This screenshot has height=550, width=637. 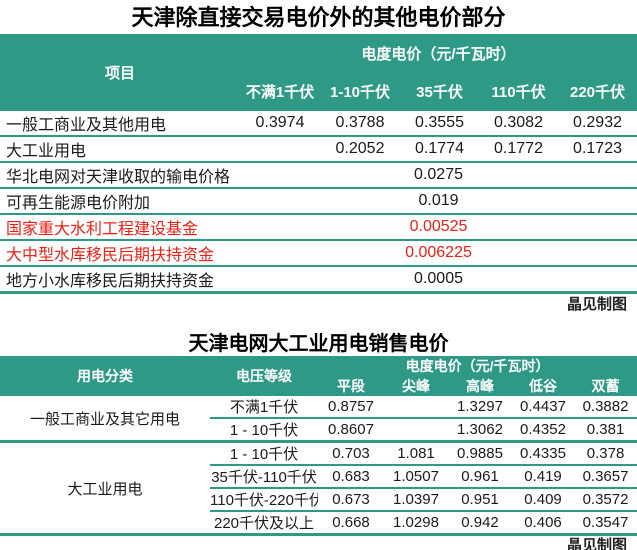 I want to click on row-label: 大中型水库移民后期扶持资金, so click(x=120, y=253).